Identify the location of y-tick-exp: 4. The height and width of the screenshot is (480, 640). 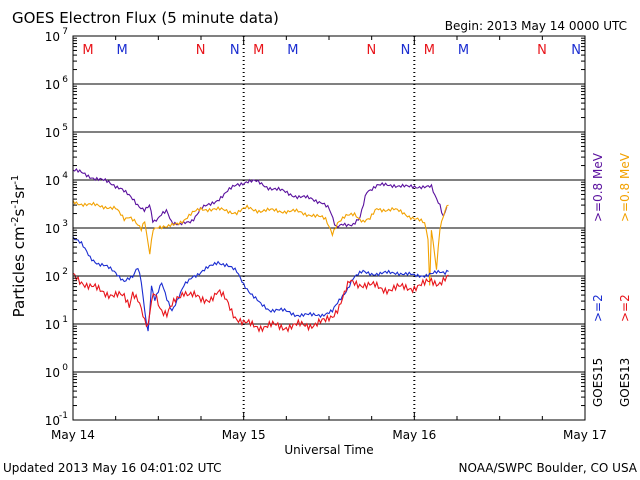
(65, 176).